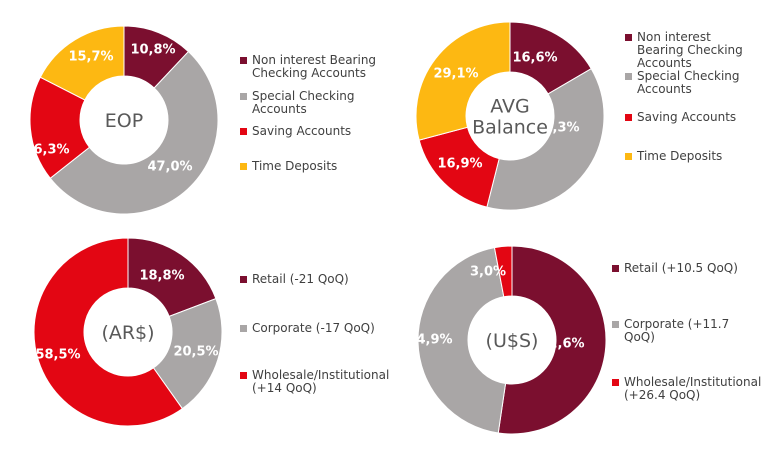 The height and width of the screenshot is (451, 770). I want to click on data-label: 29,1%, so click(455, 74).